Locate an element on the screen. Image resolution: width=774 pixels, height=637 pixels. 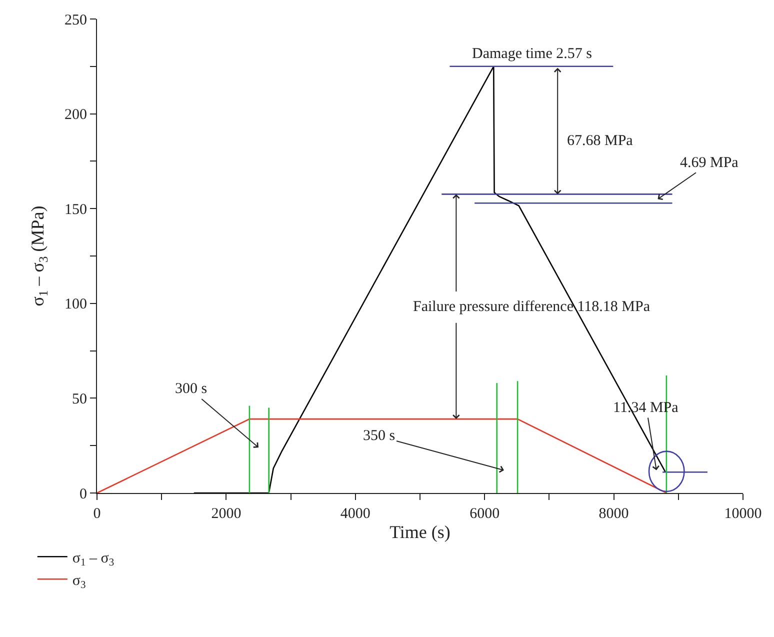
y-tick-label: 150 is located at coordinates (75, 210).